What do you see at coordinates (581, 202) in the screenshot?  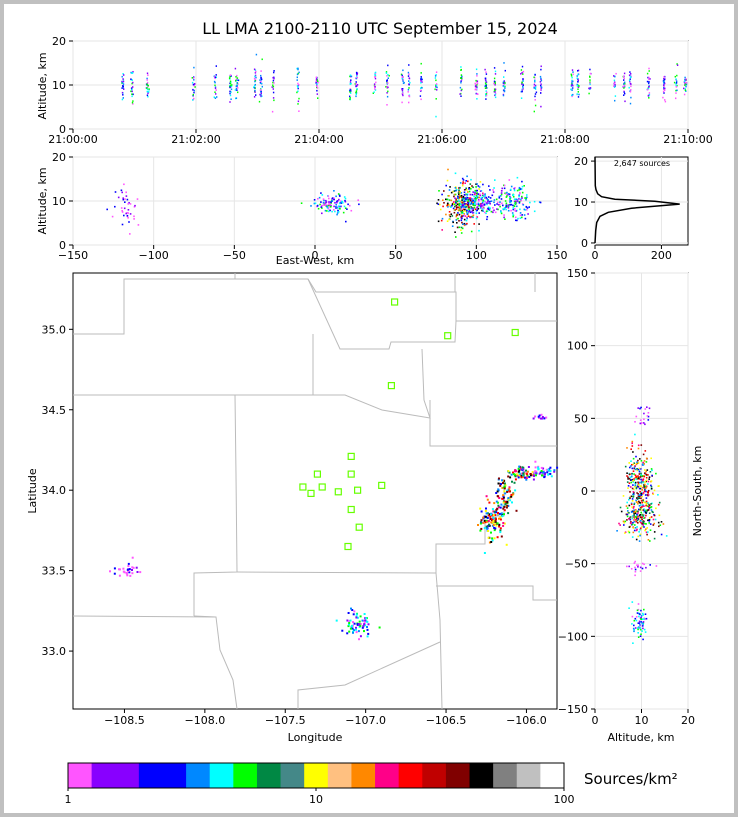 I see `y-tick-label: 10` at bounding box center [581, 202].